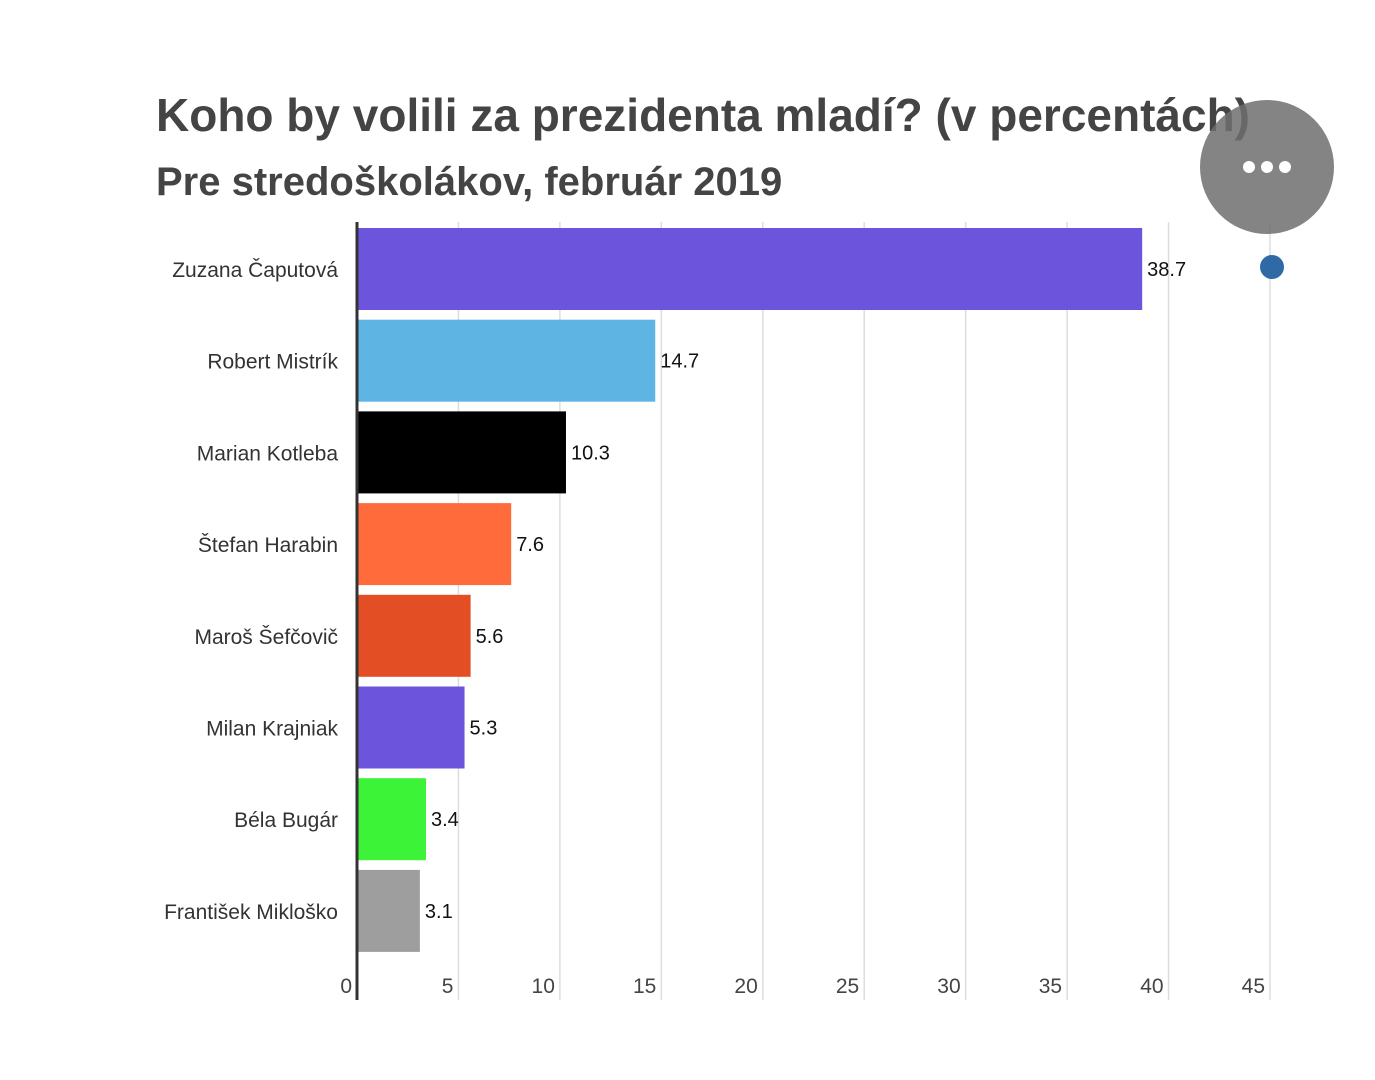  I want to click on category-label: Robert Mistrík, so click(272, 362).